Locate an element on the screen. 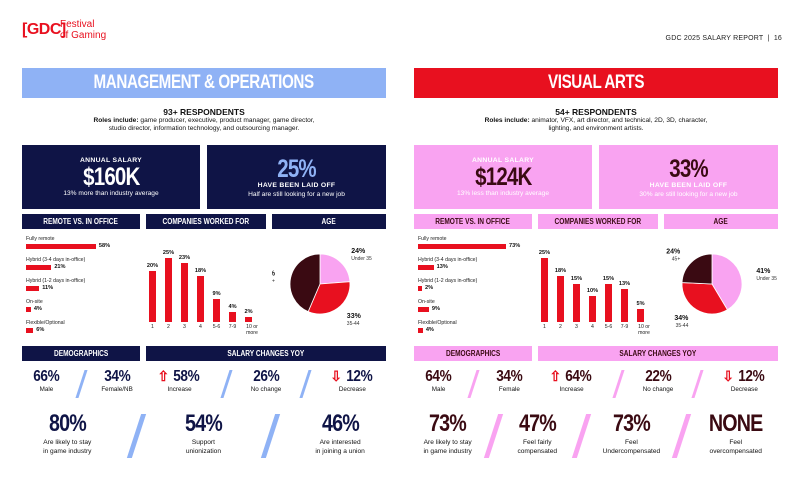 The height and width of the screenshot is (485, 800). remote-label: Fully remote is located at coordinates (432, 239).